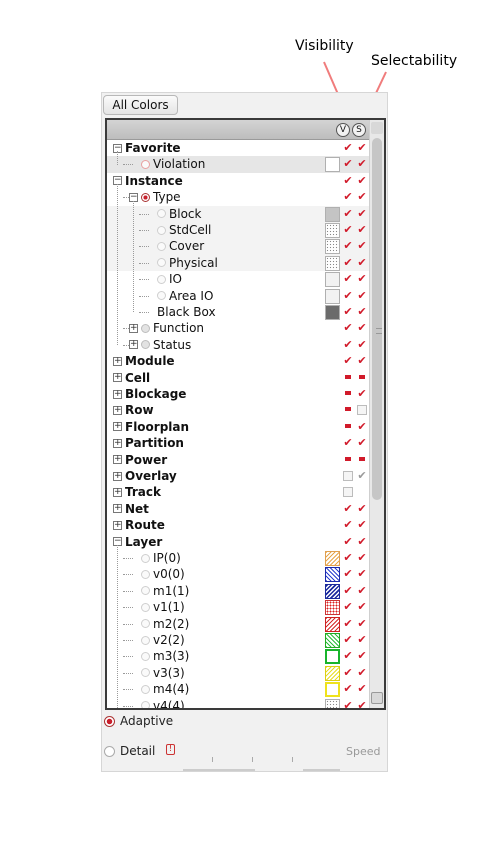  What do you see at coordinates (238, 427) in the screenshot?
I see `tree-row: + Floorplan ✔` at bounding box center [238, 427].